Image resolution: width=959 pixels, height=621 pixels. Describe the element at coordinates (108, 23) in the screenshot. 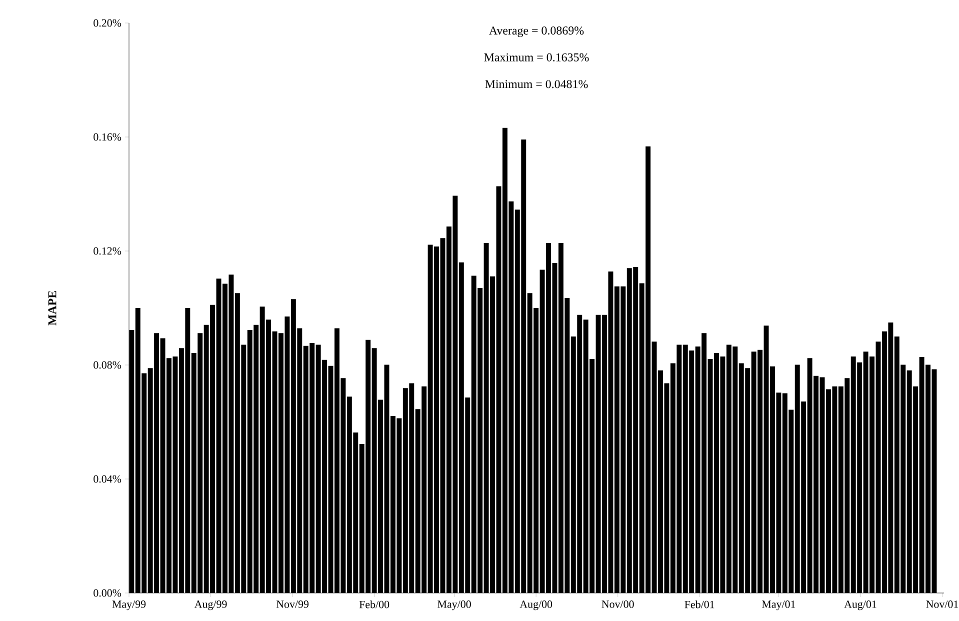

I see `y-tick-label: 0.20%` at that location.